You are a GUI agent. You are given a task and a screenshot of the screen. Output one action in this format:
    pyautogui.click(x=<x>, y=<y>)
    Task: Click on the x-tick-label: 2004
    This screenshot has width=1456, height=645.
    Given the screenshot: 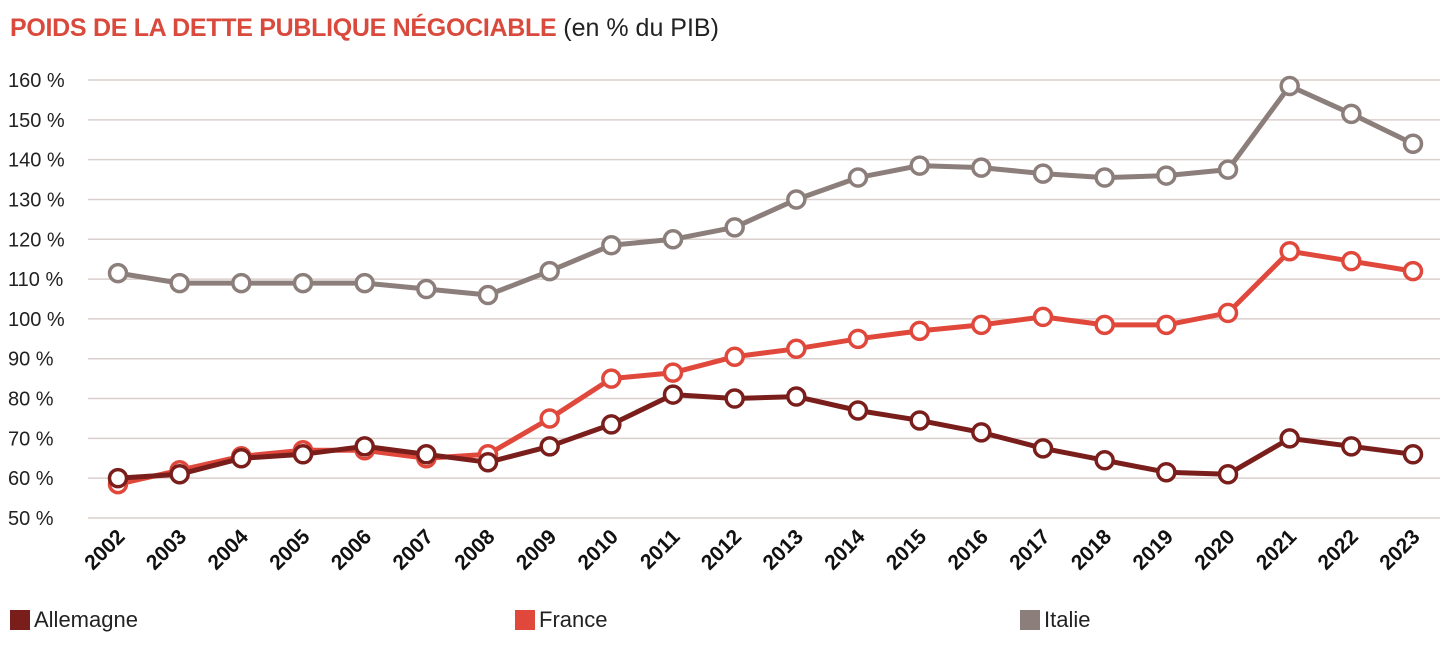 What is the action you would take?
    pyautogui.click(x=229, y=550)
    